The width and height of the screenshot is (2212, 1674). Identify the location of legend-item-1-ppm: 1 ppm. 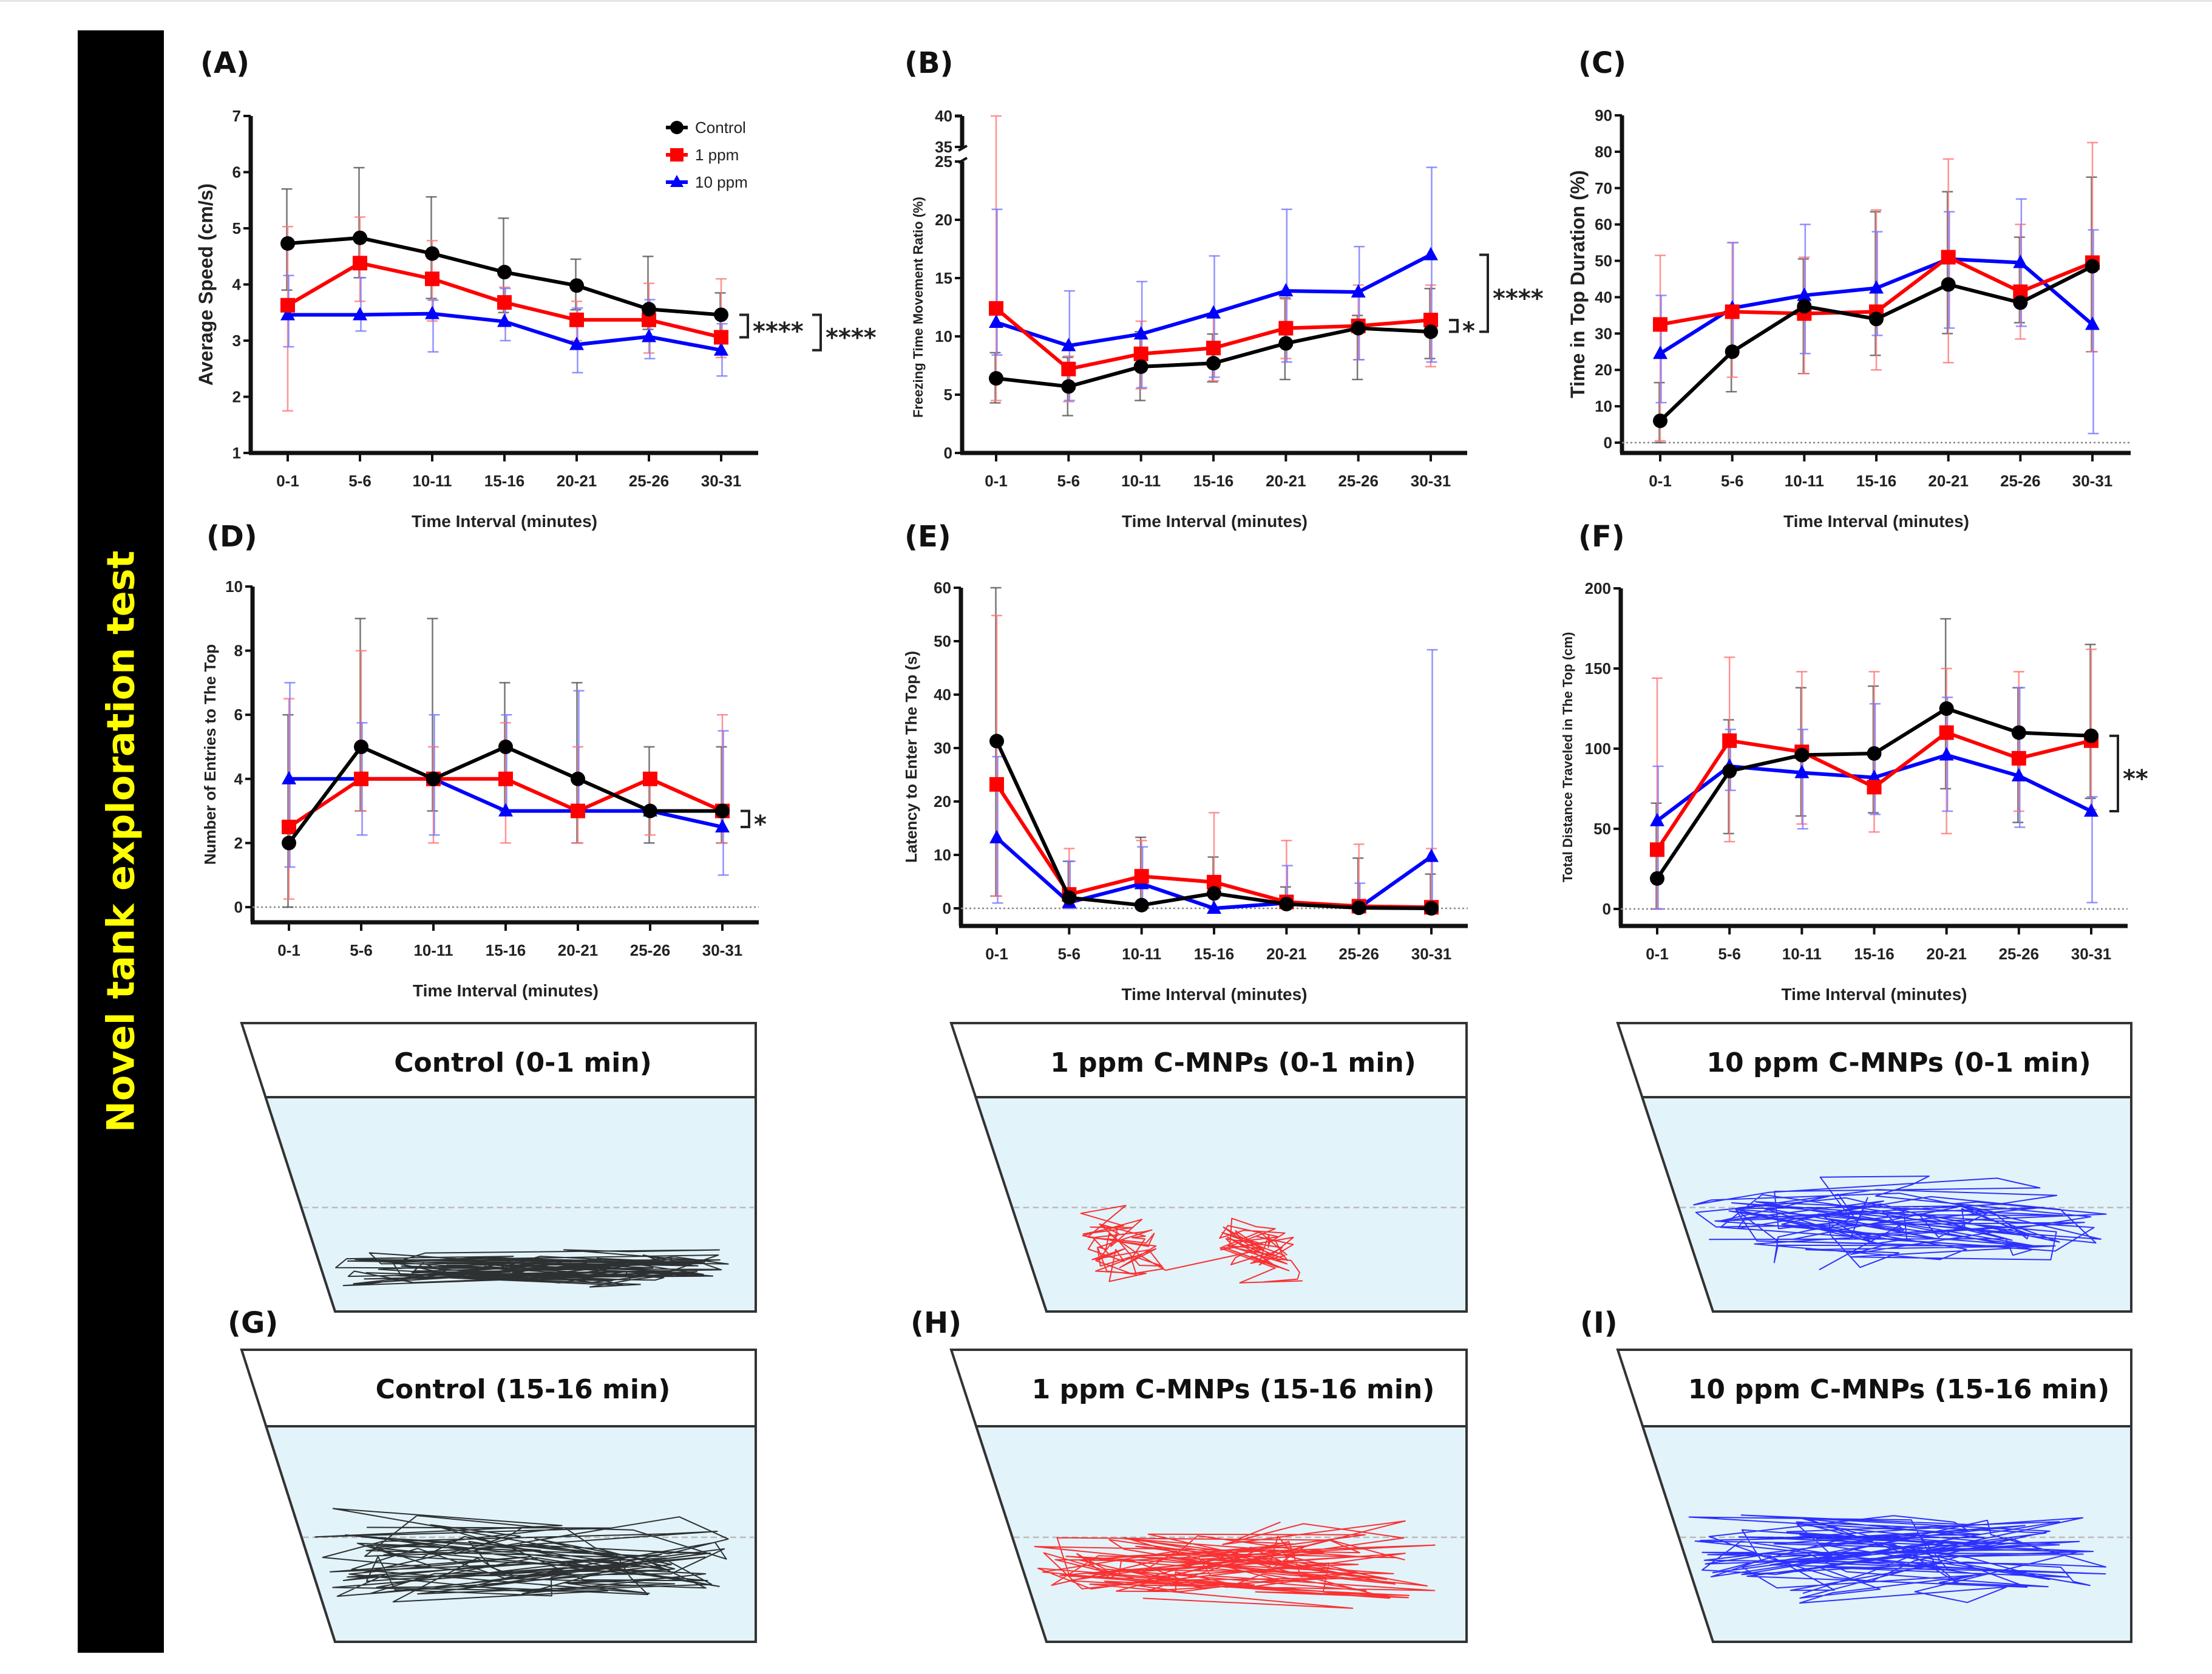
(702, 155).